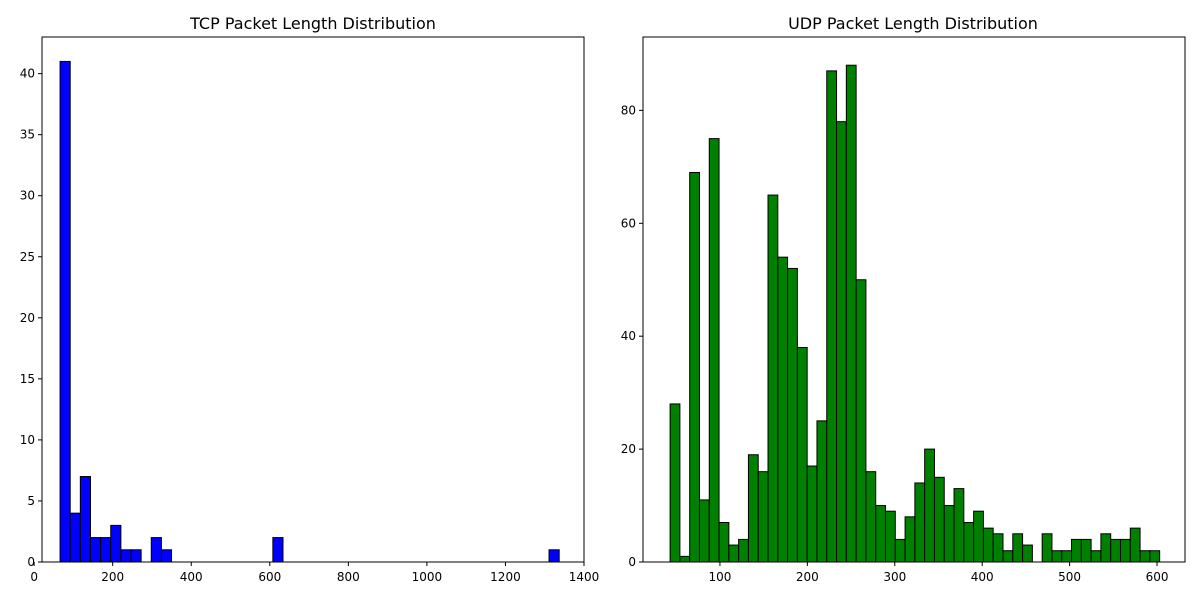 This screenshot has height=600, width=1200. I want to click on chart-title: TCP Packet Length Distribution, so click(312, 23).